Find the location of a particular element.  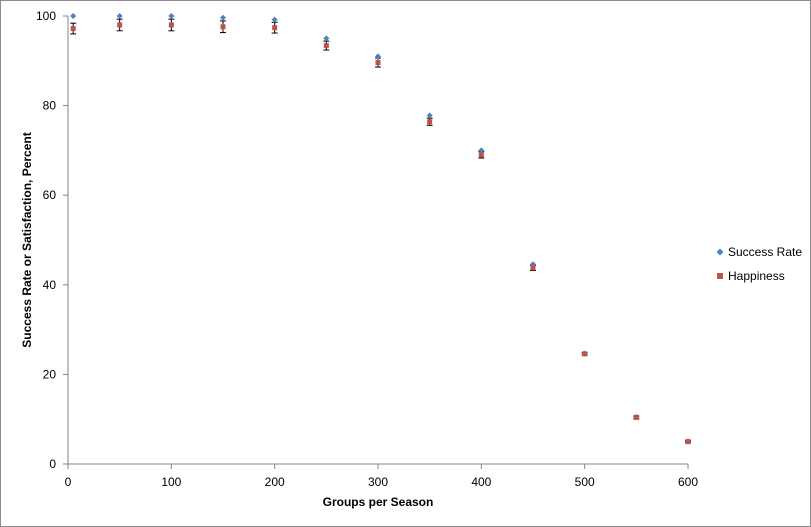

legend: Success Rate Happiness is located at coordinates (759, 264).